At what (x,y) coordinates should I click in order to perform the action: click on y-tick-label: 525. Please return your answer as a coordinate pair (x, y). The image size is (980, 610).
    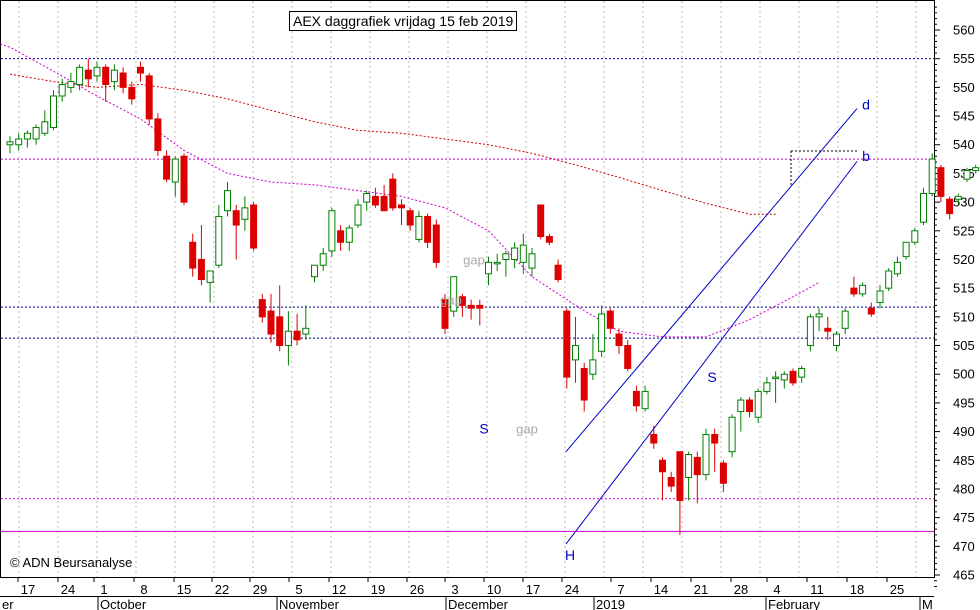
    Looking at the image, I should click on (964, 230).